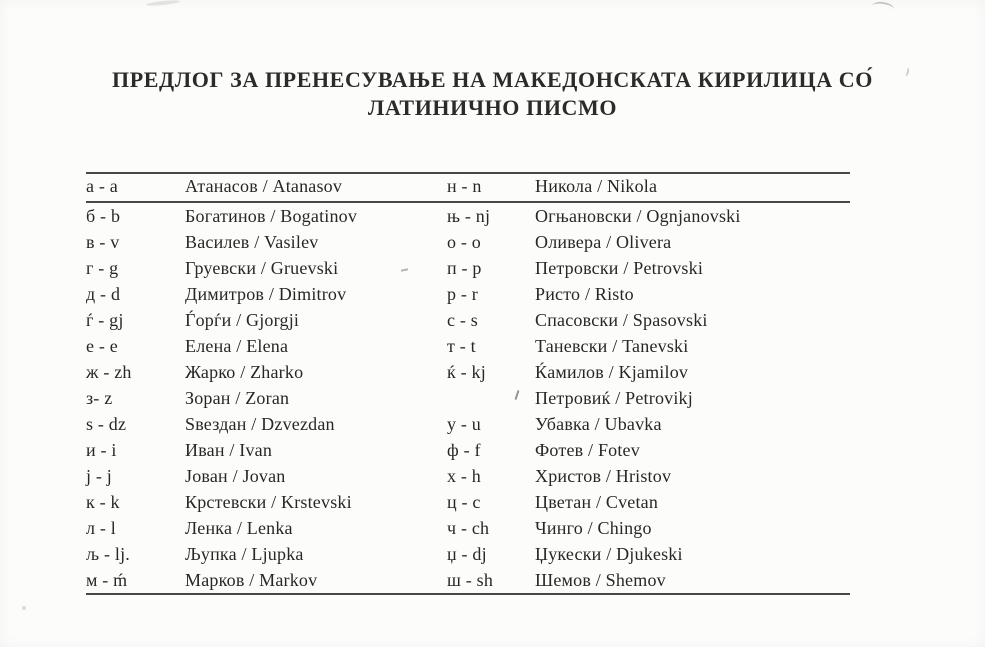 Image resolution: width=985 pixels, height=647 pixels. I want to click on example-cell: Атанасов / Atanasov, so click(264, 186).